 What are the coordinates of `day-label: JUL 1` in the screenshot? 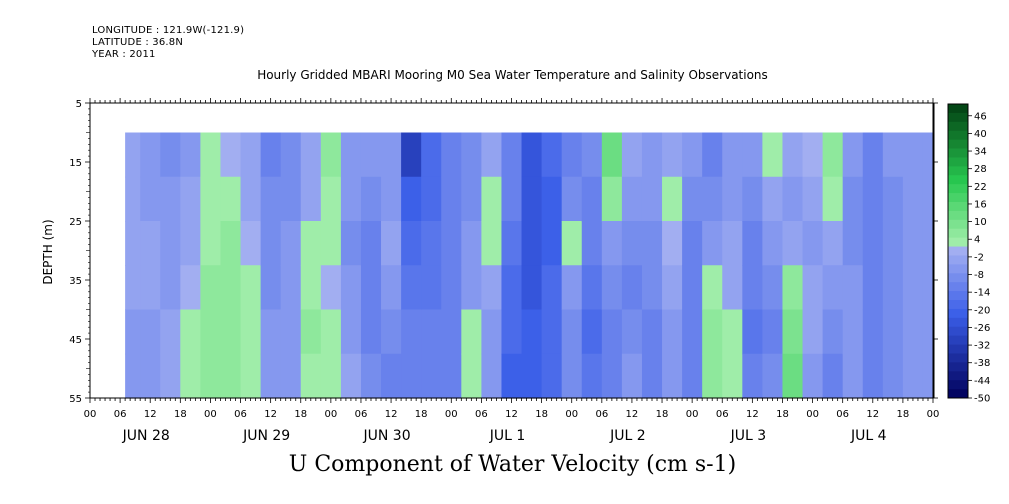 It's located at (507, 436).